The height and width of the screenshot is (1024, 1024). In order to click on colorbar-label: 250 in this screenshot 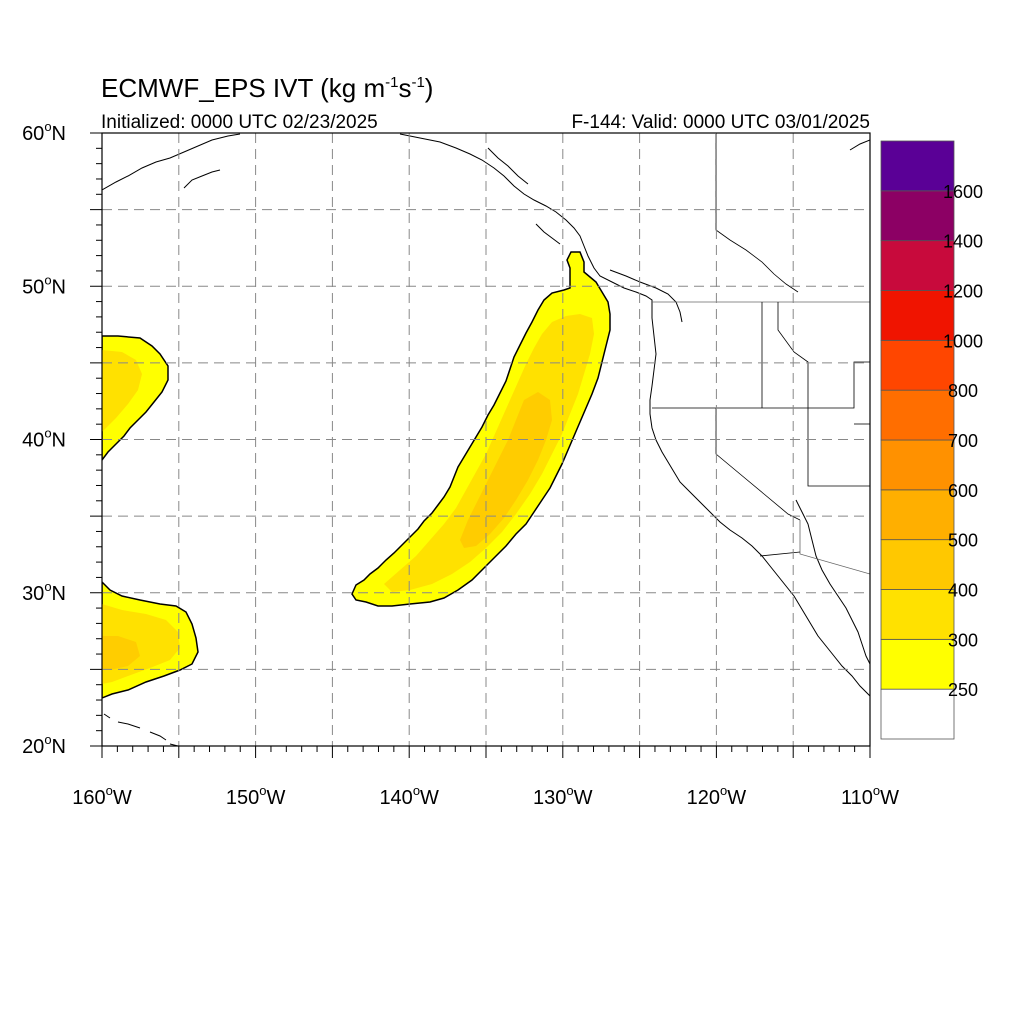, I will do `click(963, 690)`.